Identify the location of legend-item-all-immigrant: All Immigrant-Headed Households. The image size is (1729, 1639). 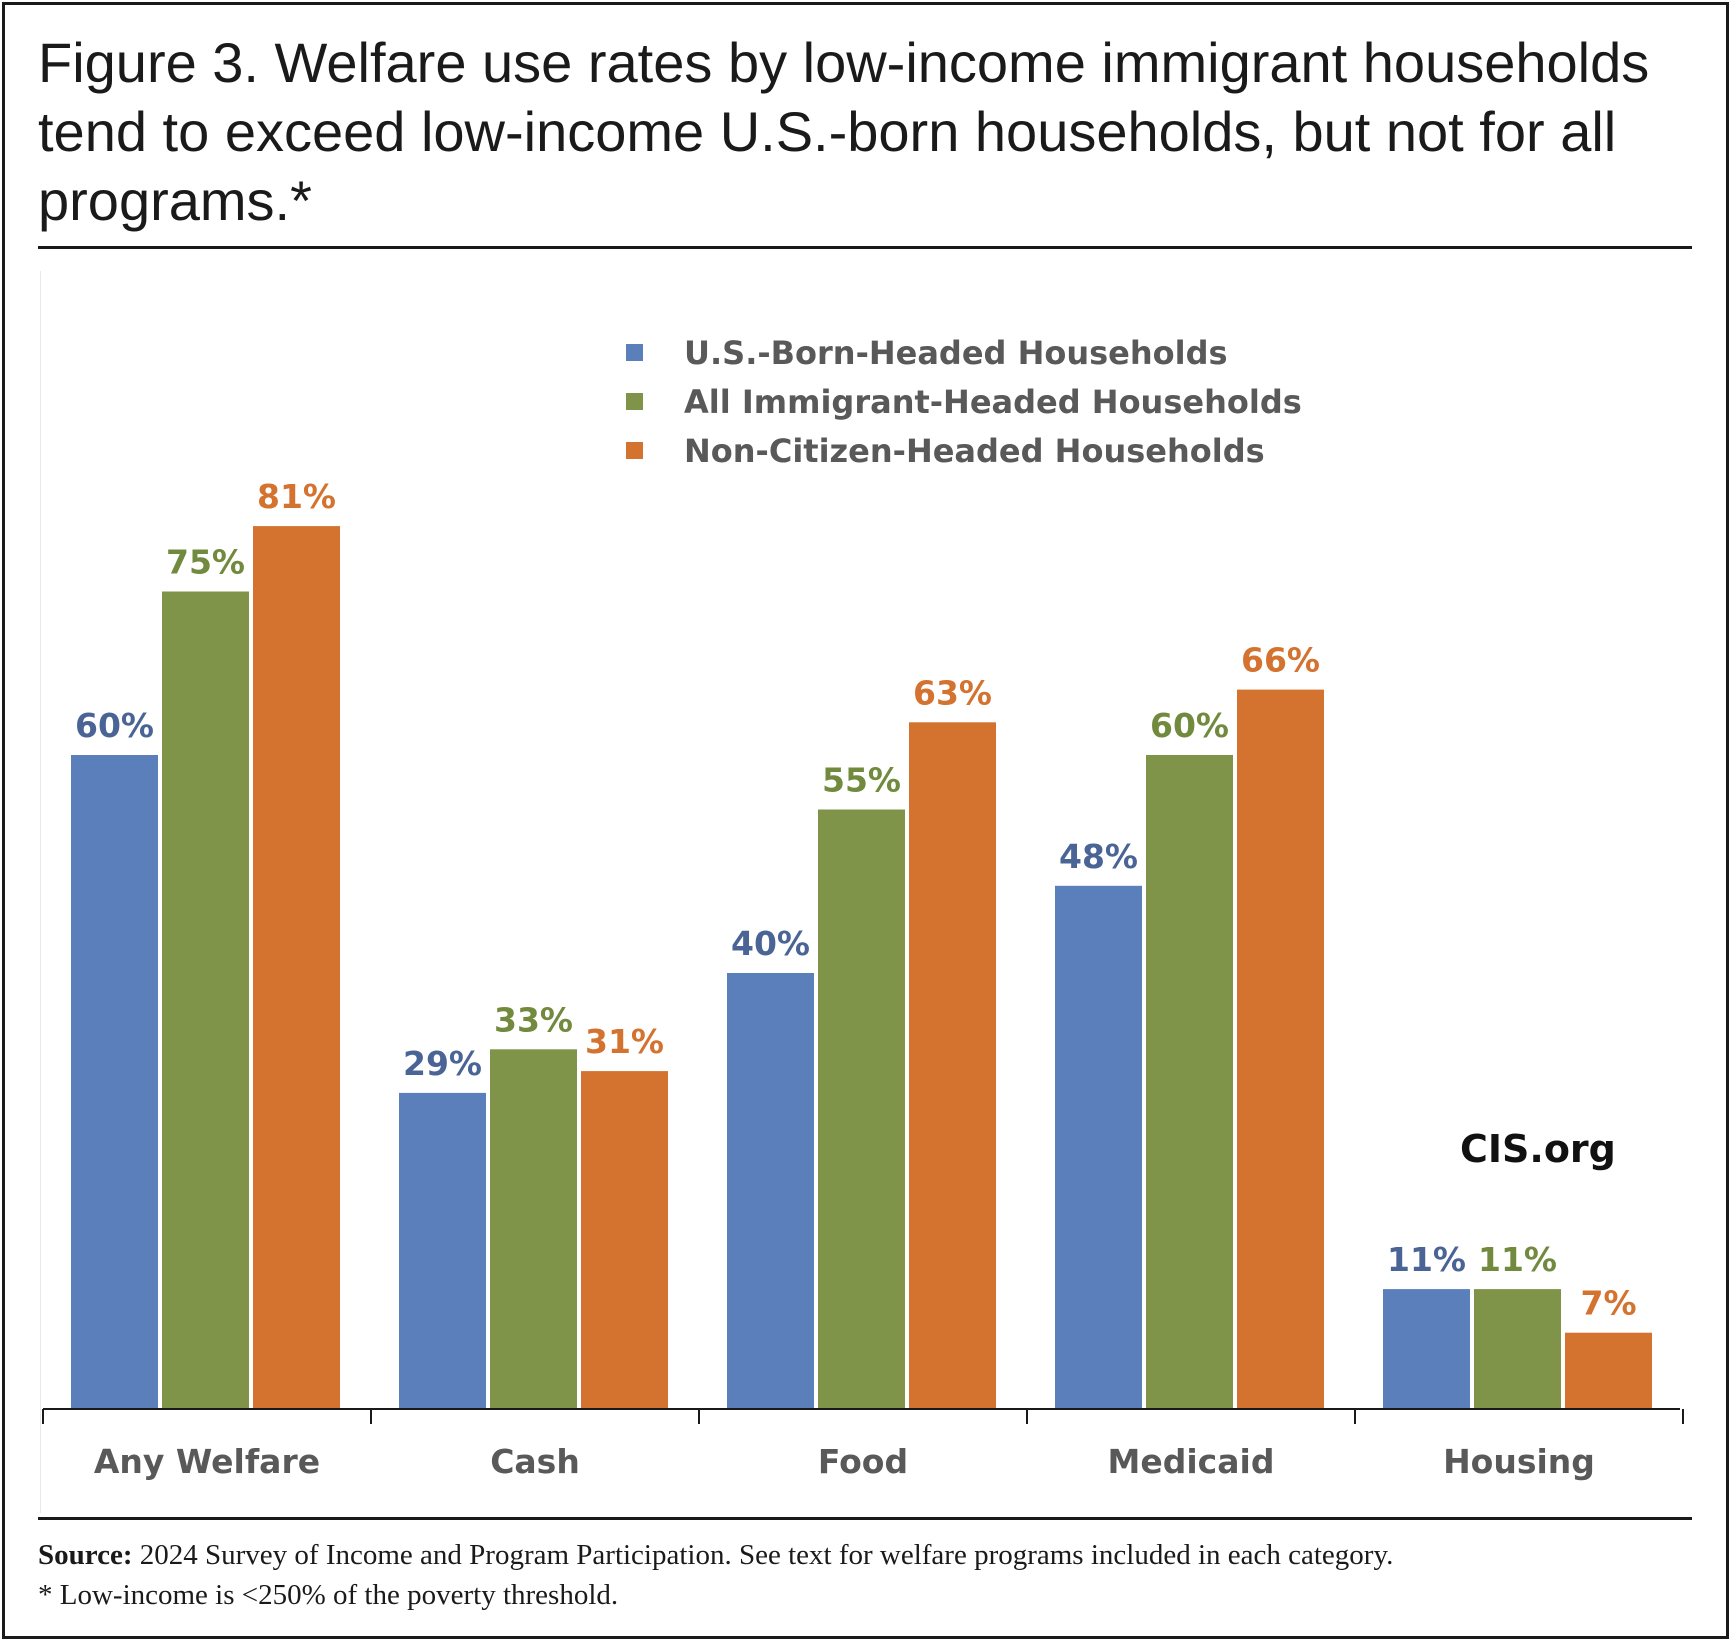
(964, 401).